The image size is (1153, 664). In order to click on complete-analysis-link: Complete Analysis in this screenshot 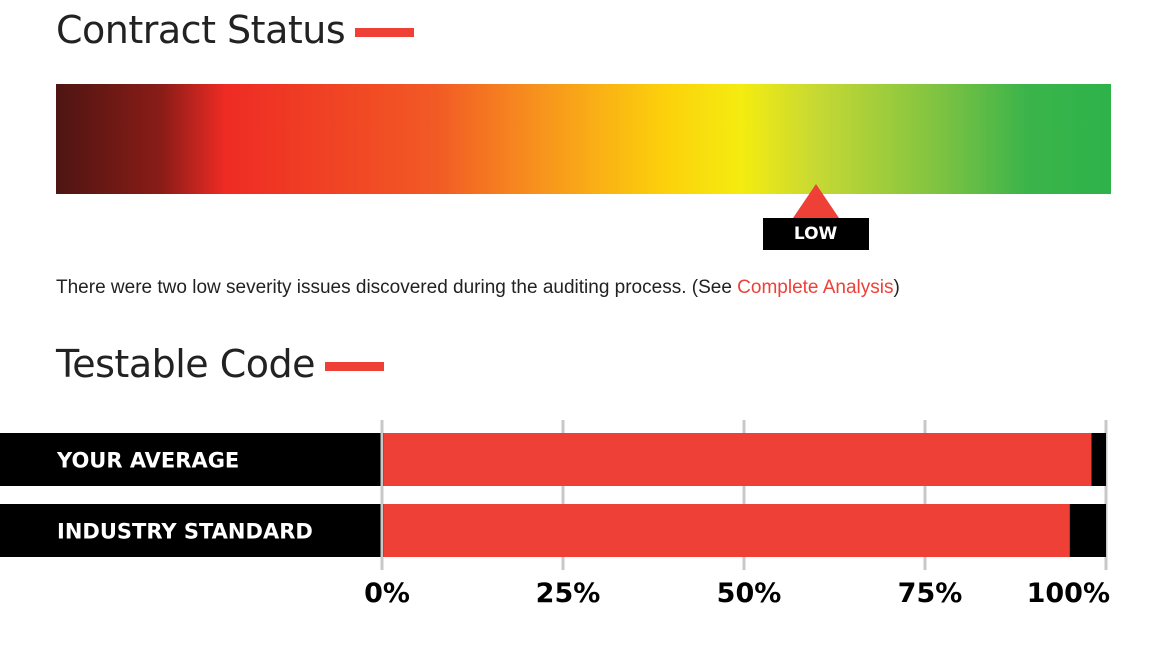, I will do `click(815, 287)`.